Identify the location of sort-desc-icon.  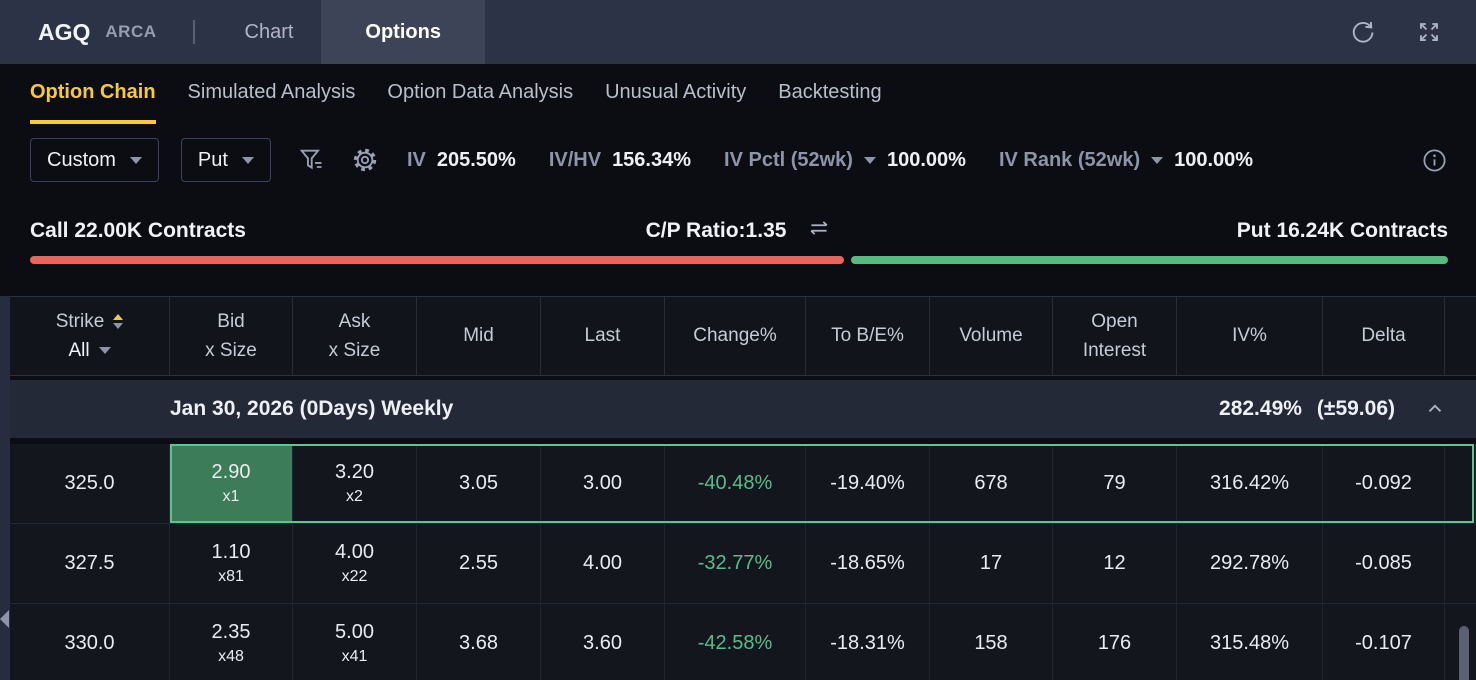
(118, 326).